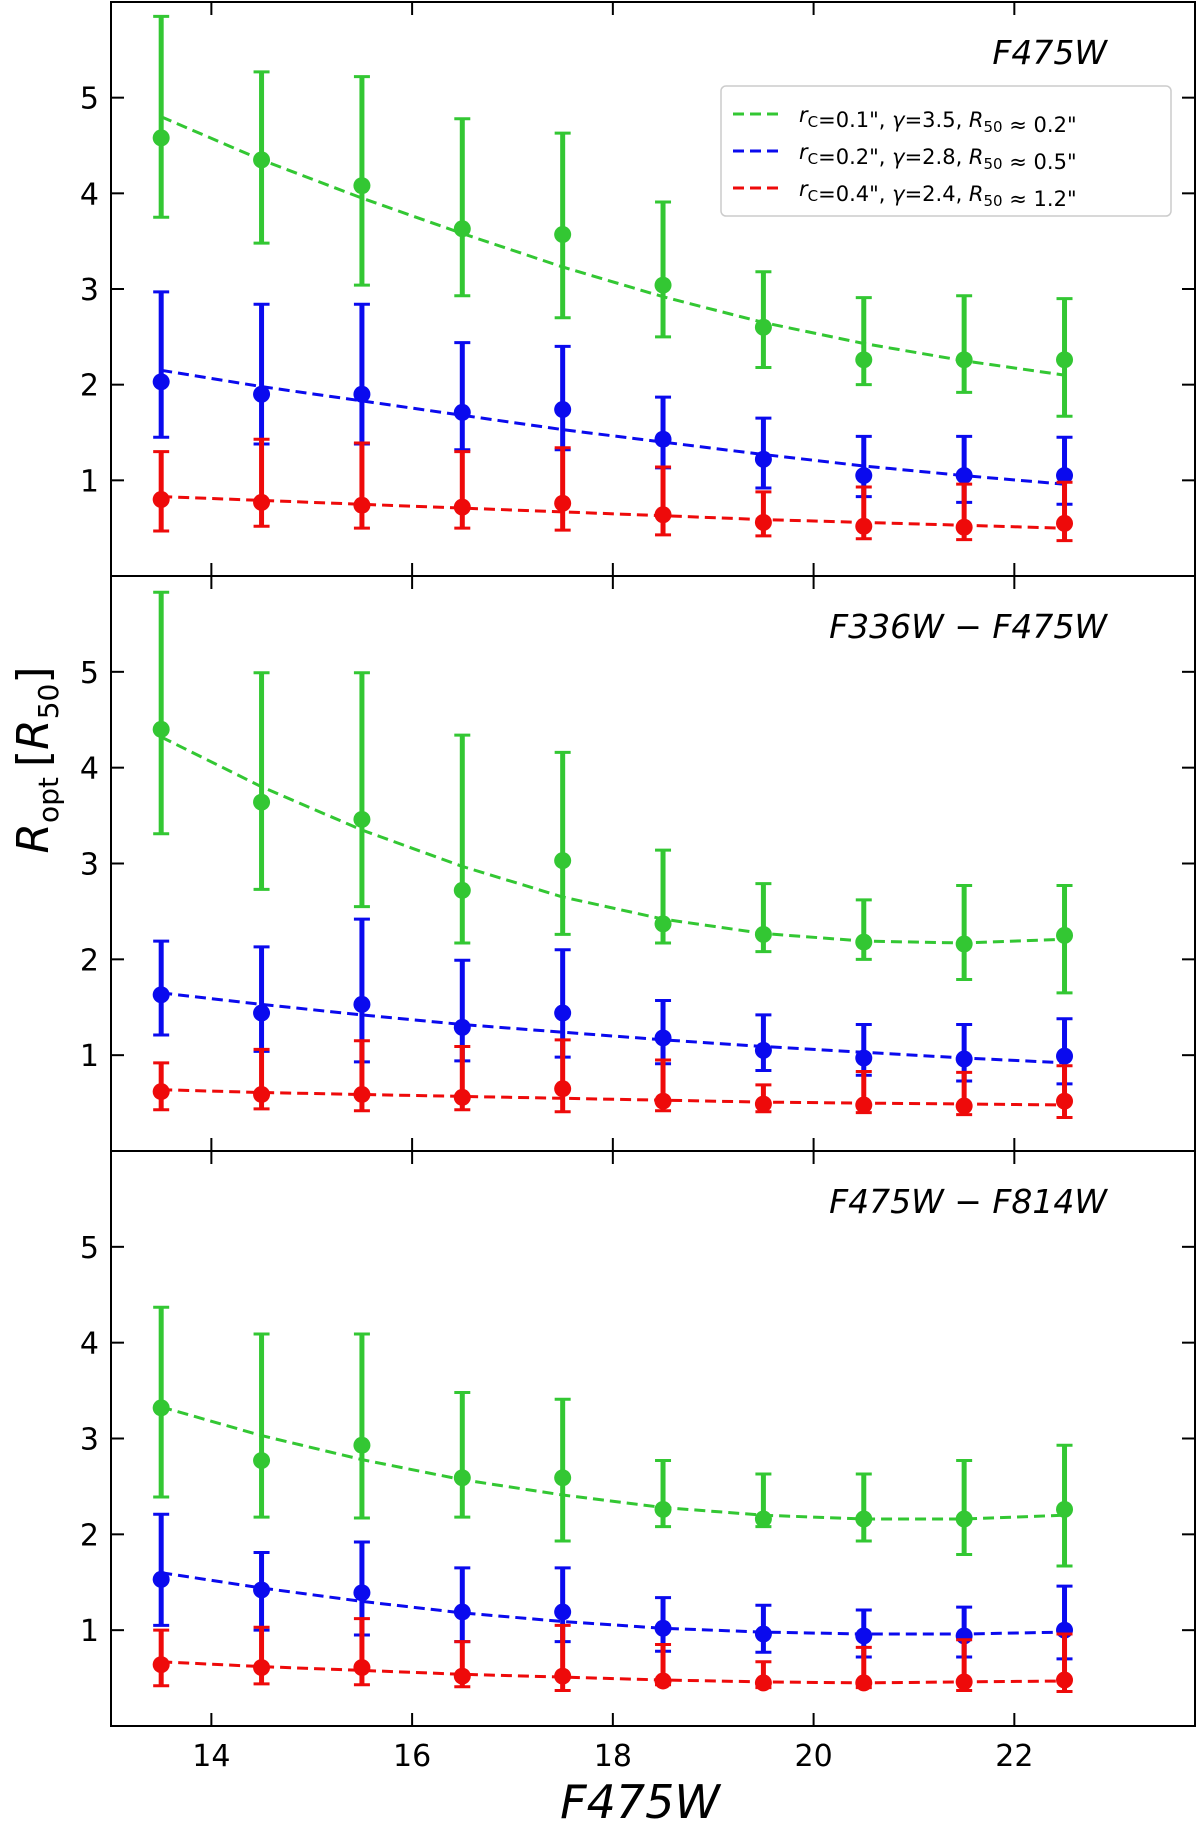 This screenshot has height=1829, width=1200. What do you see at coordinates (613, 1756) in the screenshot?
I see `x-tick-label: 18` at bounding box center [613, 1756].